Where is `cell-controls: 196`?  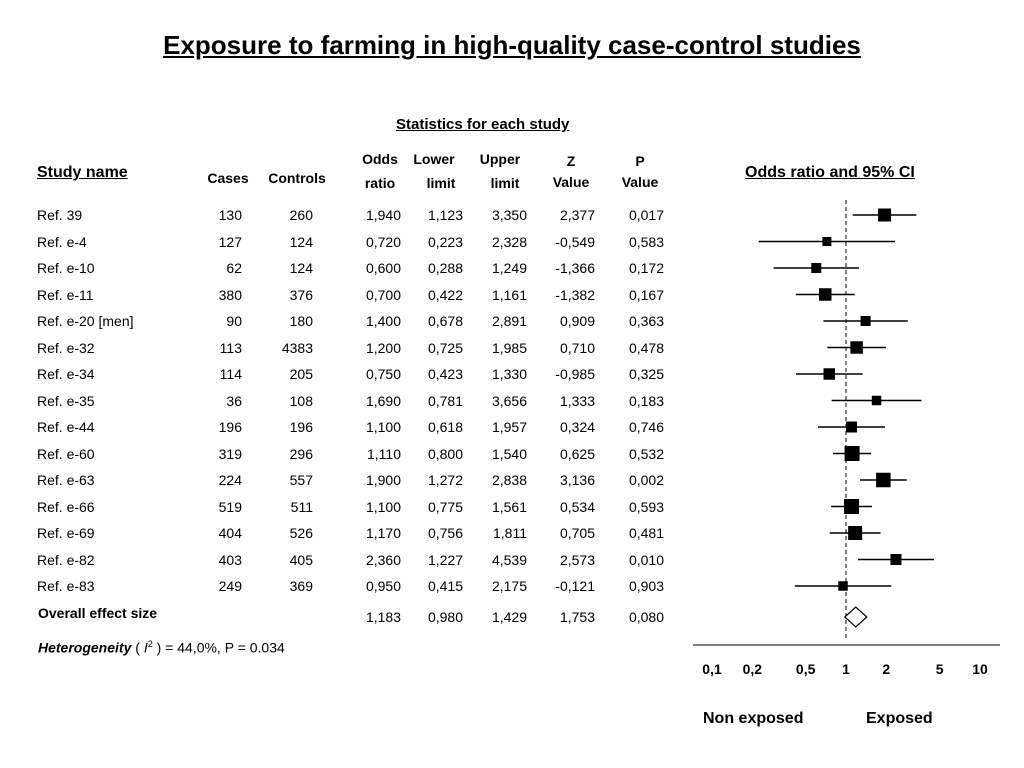 cell-controls: 196 is located at coordinates (301, 427).